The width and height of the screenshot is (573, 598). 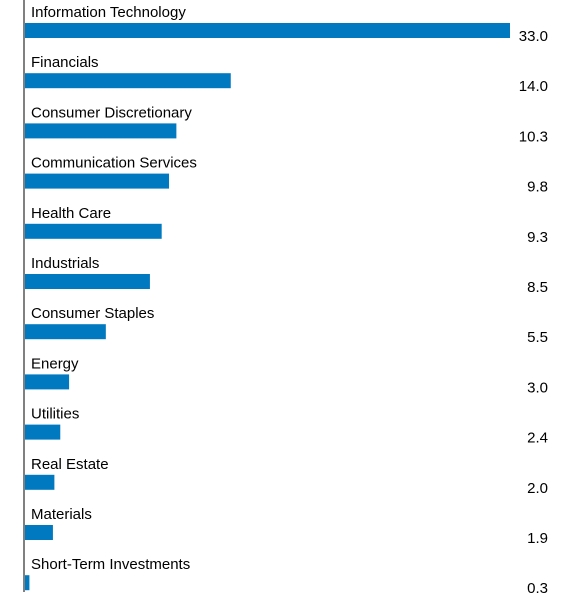 I want to click on category-label: Financials, so click(x=65, y=62).